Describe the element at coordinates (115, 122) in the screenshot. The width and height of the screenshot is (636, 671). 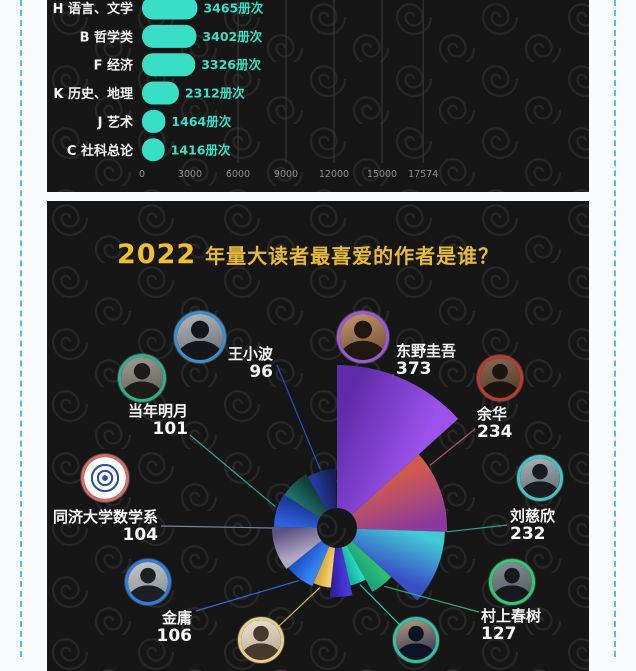
I see `category-label: J 艺术` at that location.